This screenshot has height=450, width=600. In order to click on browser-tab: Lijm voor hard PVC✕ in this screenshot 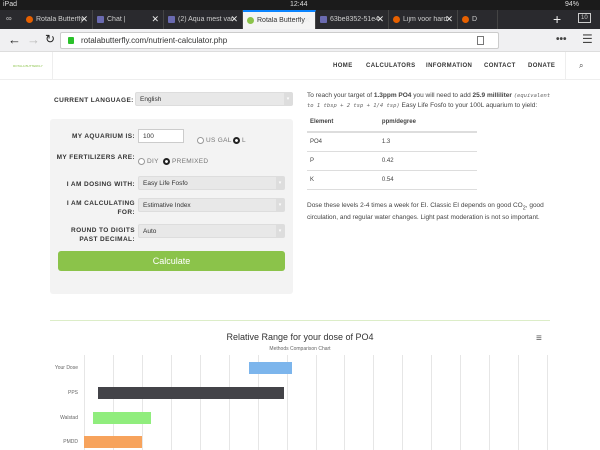, I will do `click(423, 19)`.